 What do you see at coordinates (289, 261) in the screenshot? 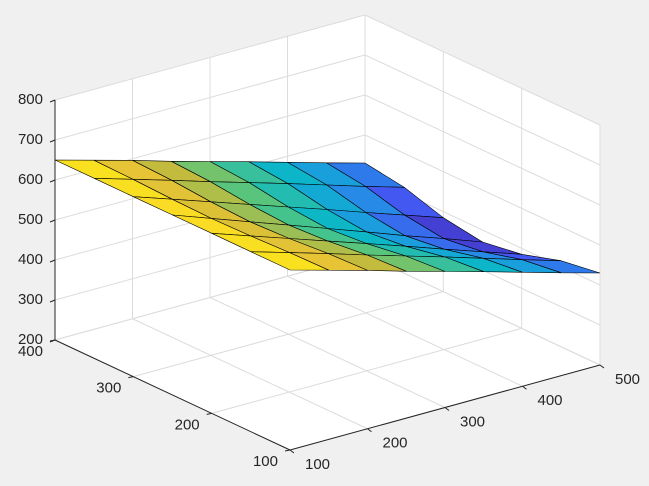
I see `surface-face` at bounding box center [289, 261].